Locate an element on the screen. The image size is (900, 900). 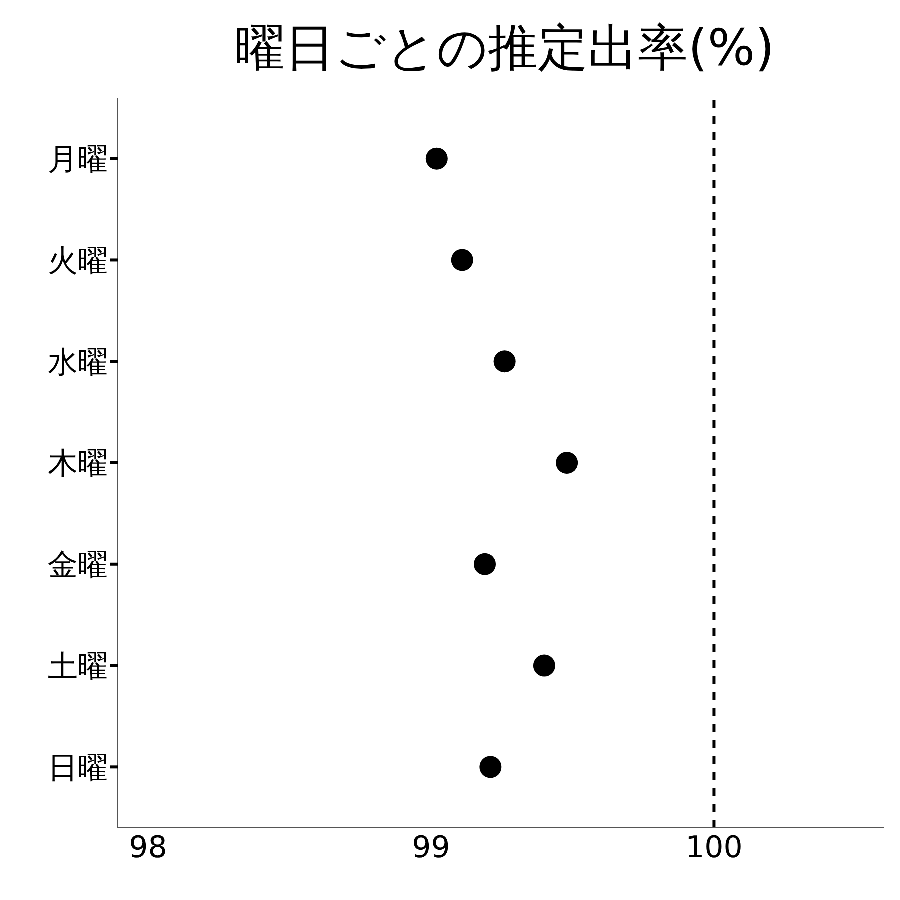
y-tick-label: 日曜 is located at coordinates (78, 768).